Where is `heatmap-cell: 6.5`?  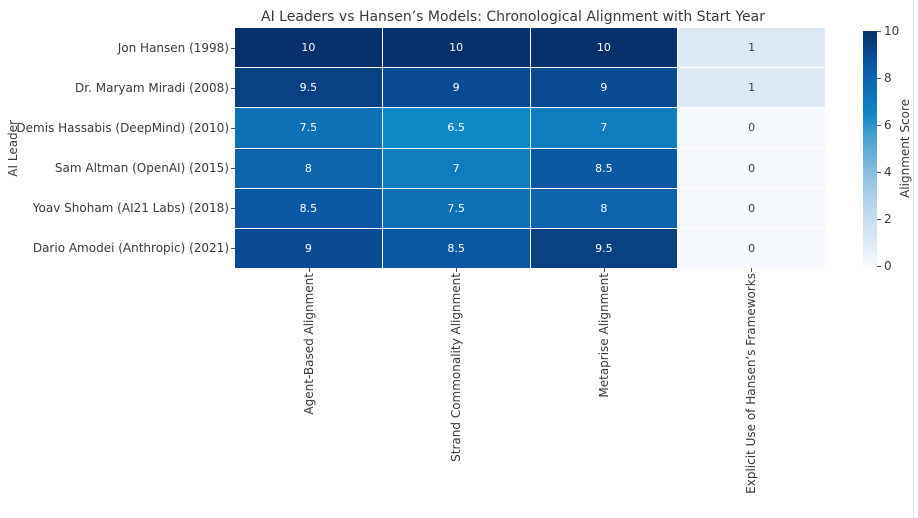 heatmap-cell: 6.5 is located at coordinates (456, 128).